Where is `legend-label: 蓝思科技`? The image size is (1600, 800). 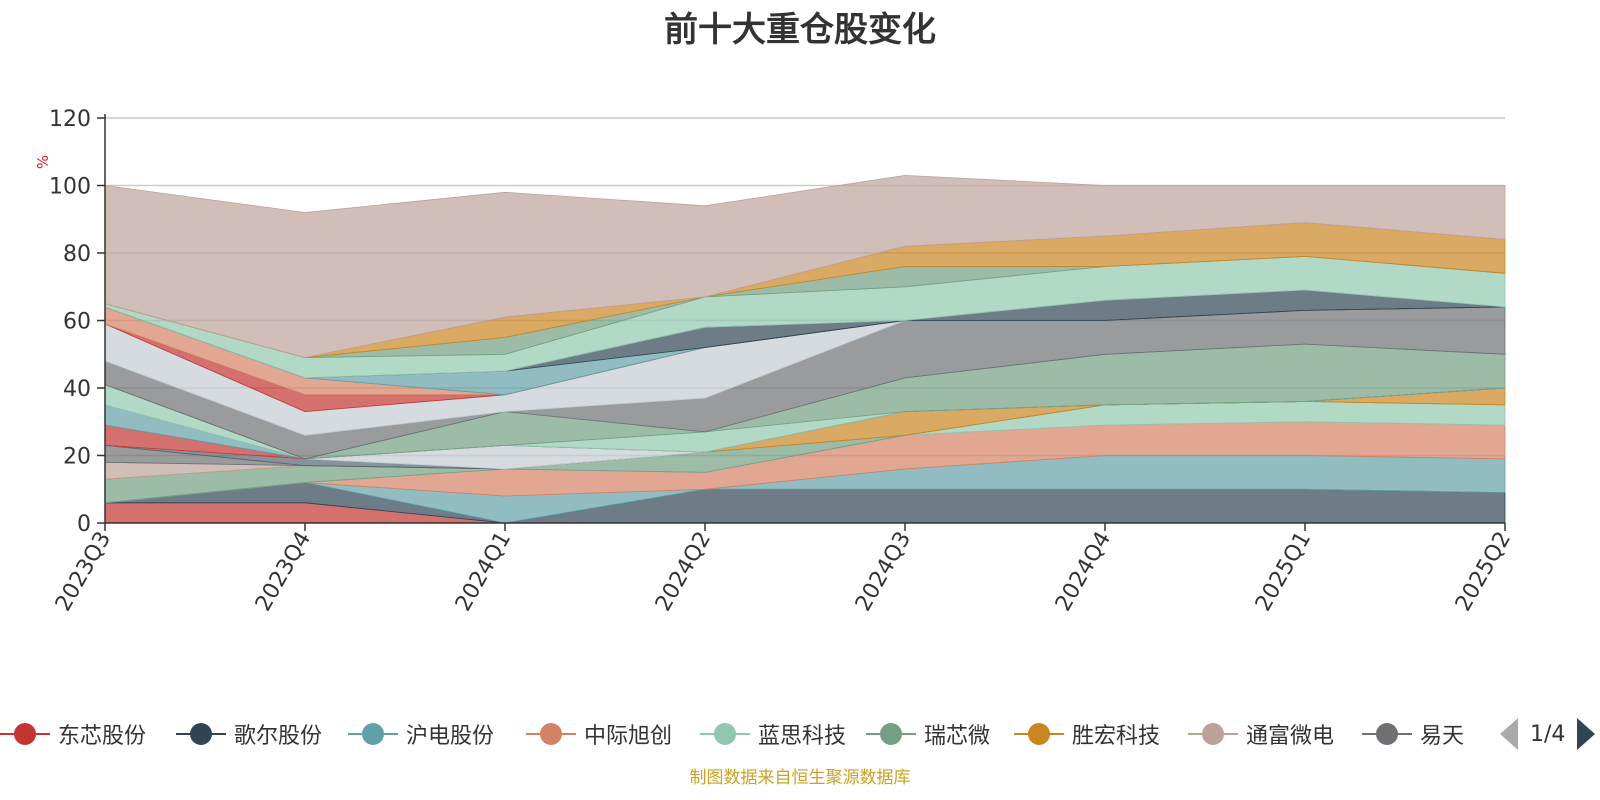 legend-label: 蓝思科技 is located at coordinates (802, 736).